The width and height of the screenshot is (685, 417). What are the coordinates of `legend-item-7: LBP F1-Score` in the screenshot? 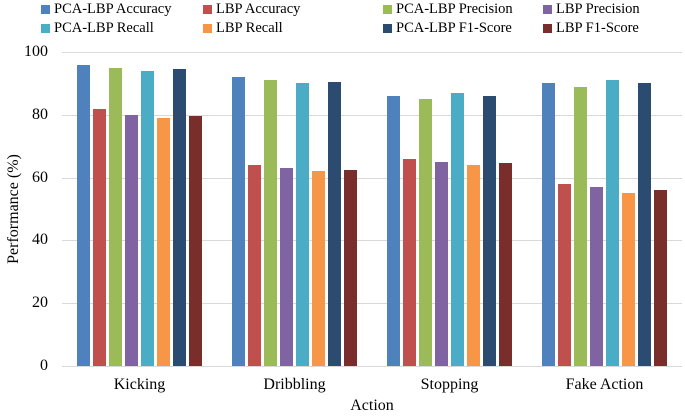 It's located at (613, 28).